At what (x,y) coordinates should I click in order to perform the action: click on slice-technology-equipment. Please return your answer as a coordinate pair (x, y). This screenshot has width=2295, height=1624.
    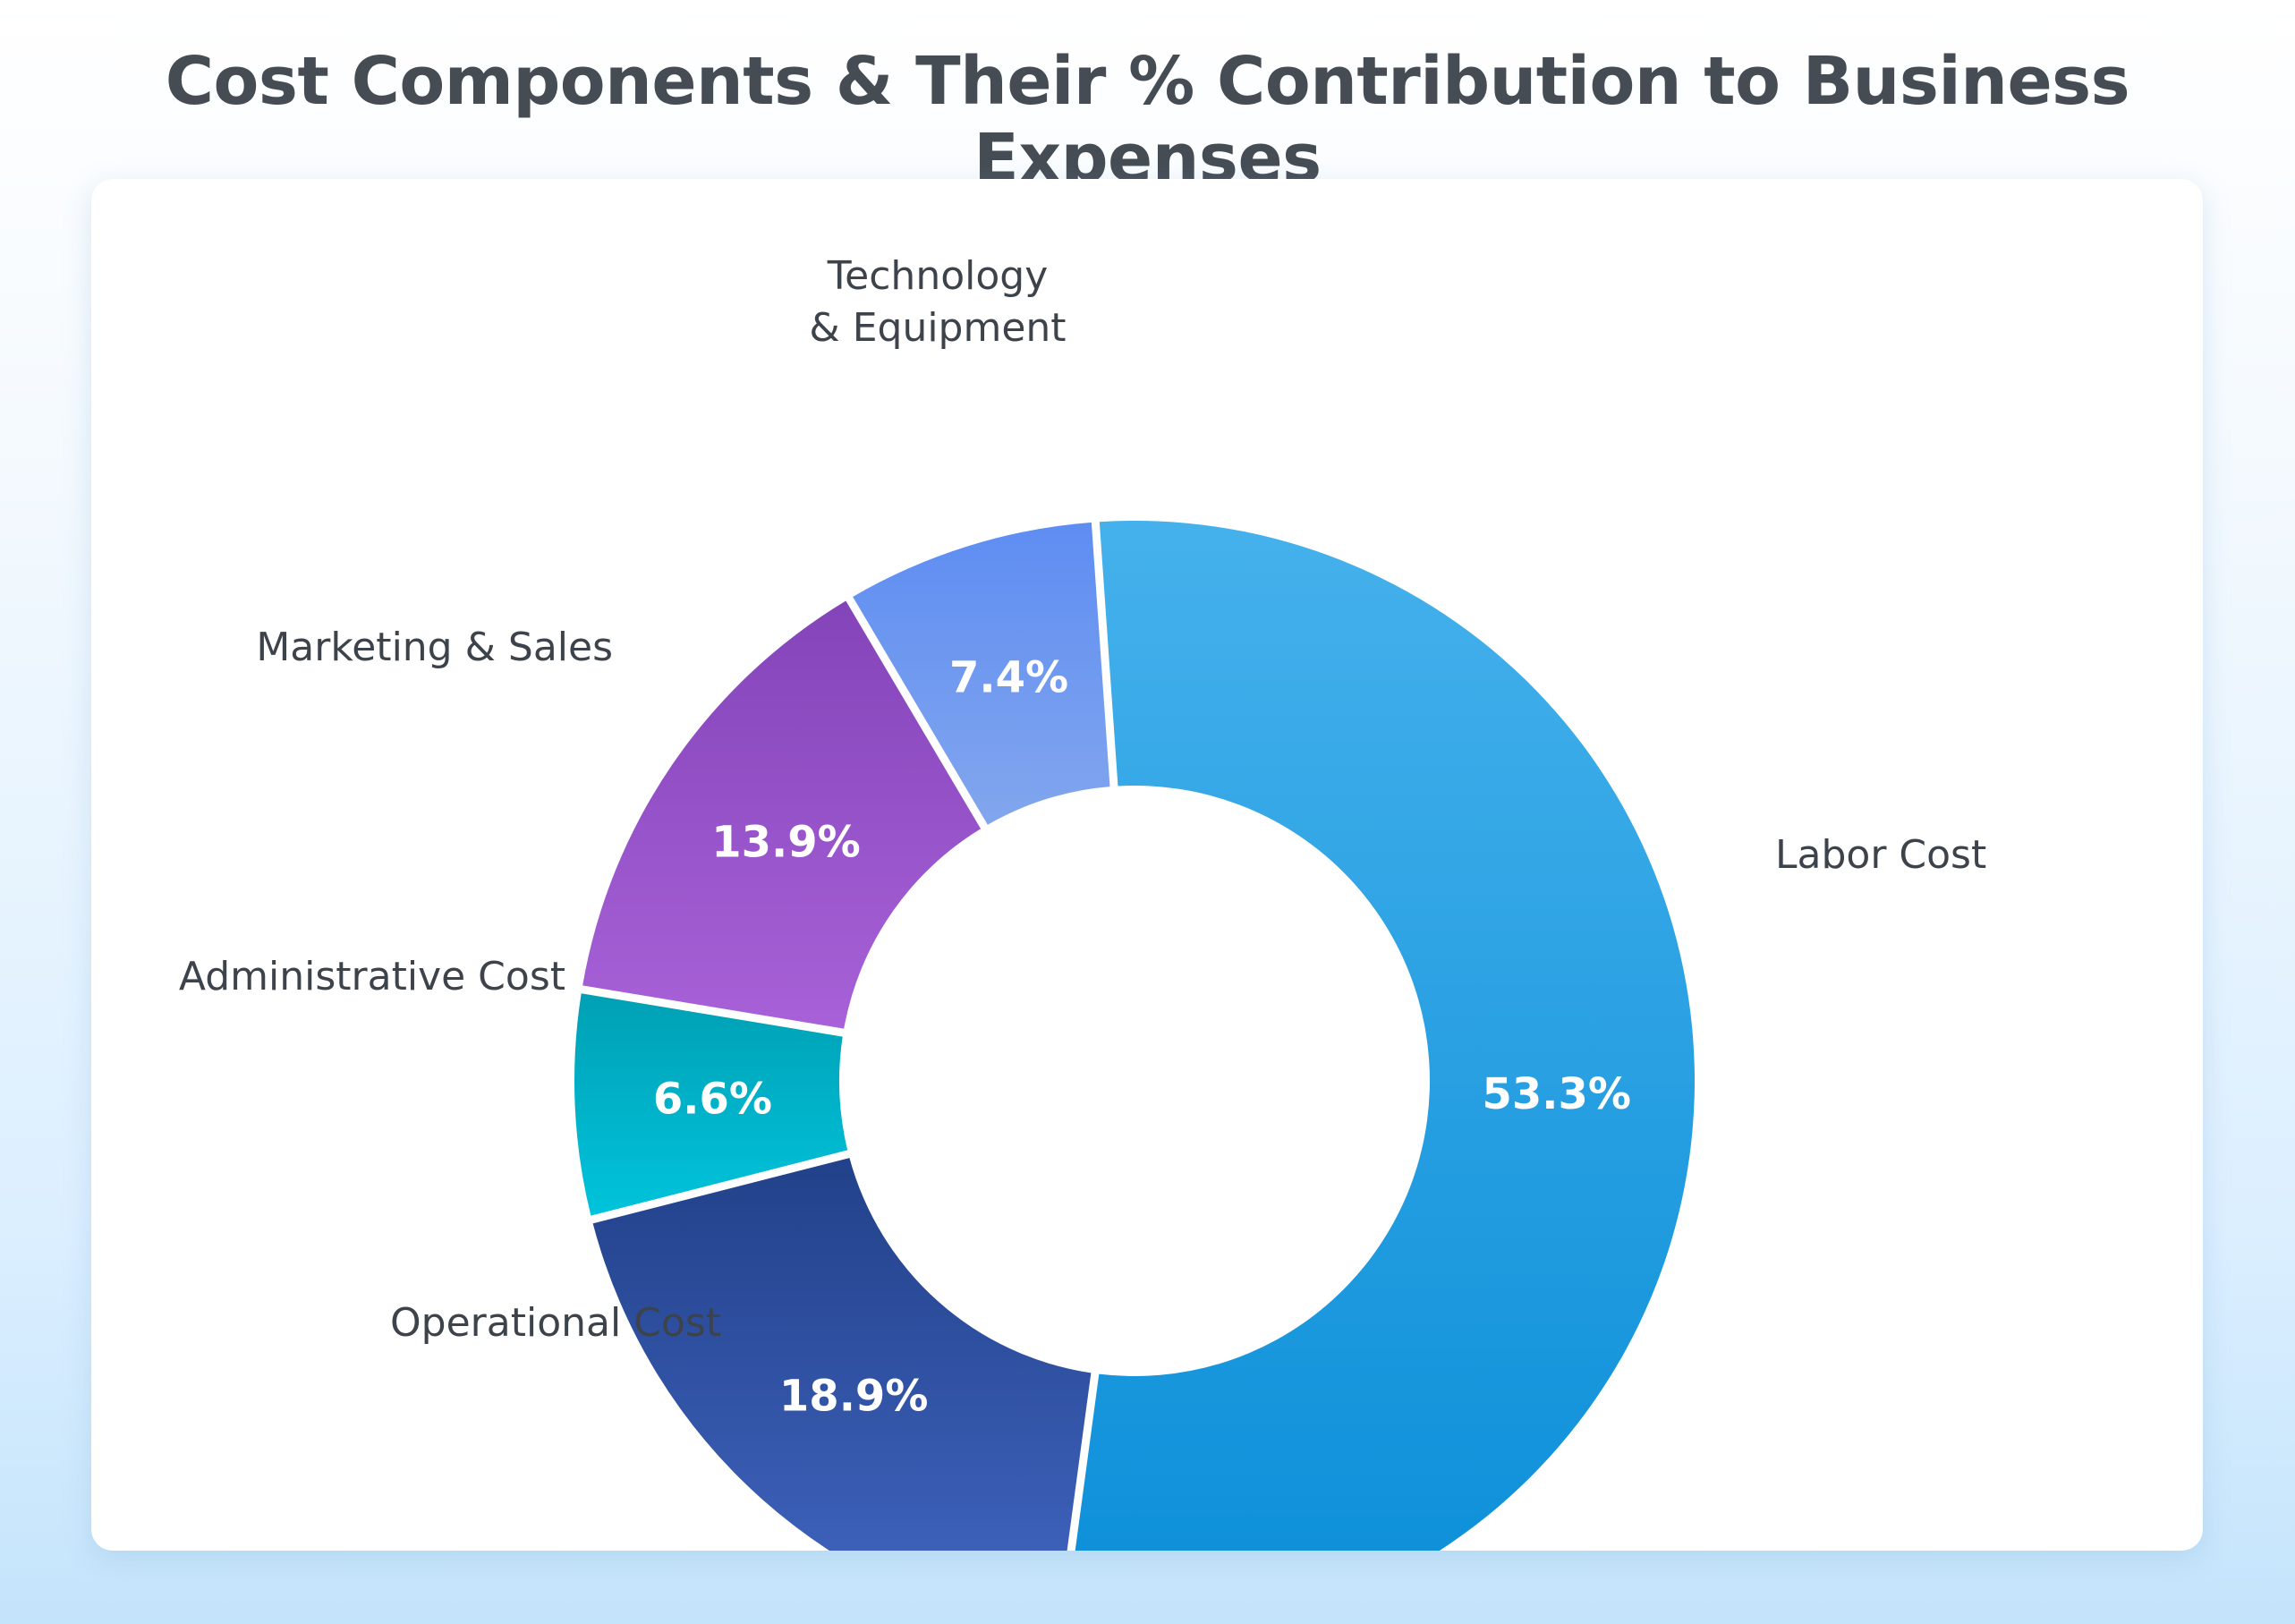
    Looking at the image, I should click on (981, 673).